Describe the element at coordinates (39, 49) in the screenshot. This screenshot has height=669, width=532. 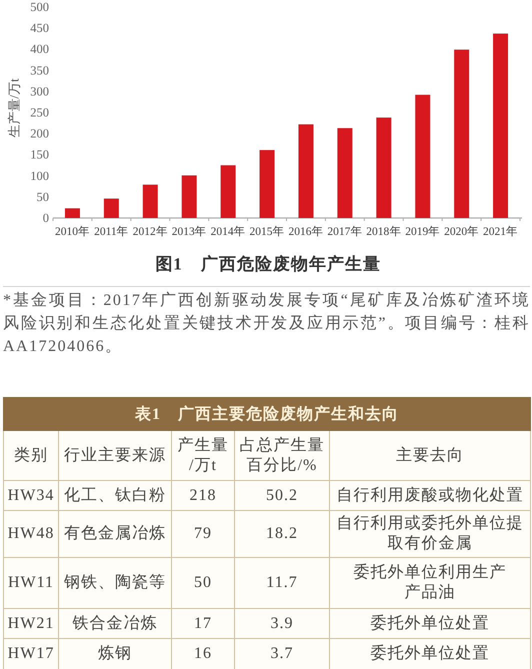
I see `y-tick-label: 400` at that location.